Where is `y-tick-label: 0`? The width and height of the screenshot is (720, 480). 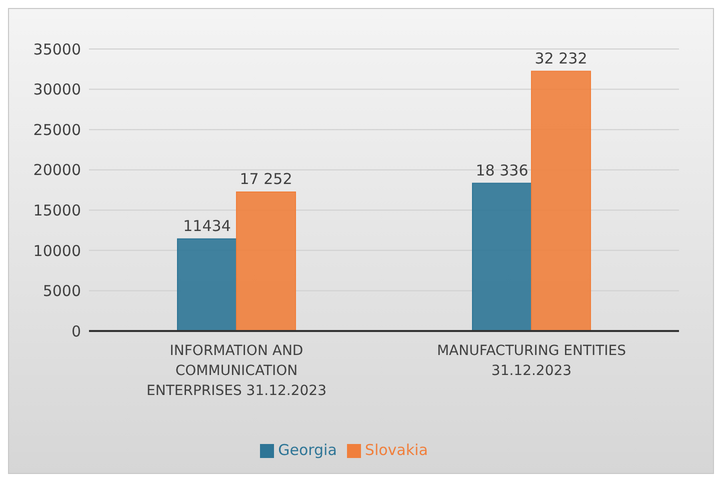 y-tick-label: 0 is located at coordinates (76, 331).